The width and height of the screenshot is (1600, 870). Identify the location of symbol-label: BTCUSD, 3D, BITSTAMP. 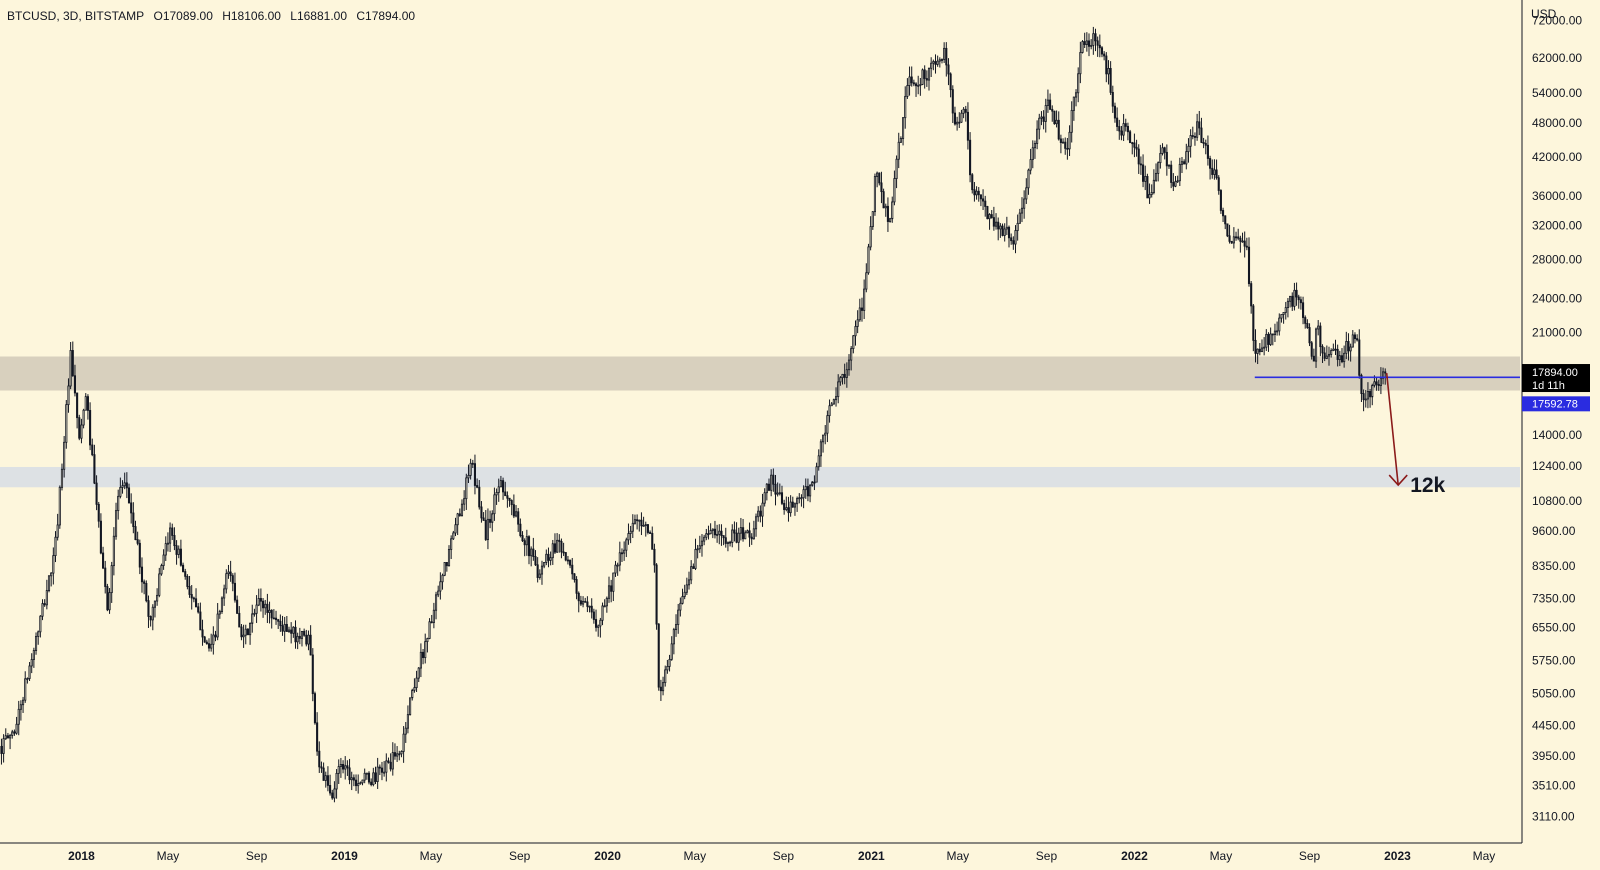
(76, 16).